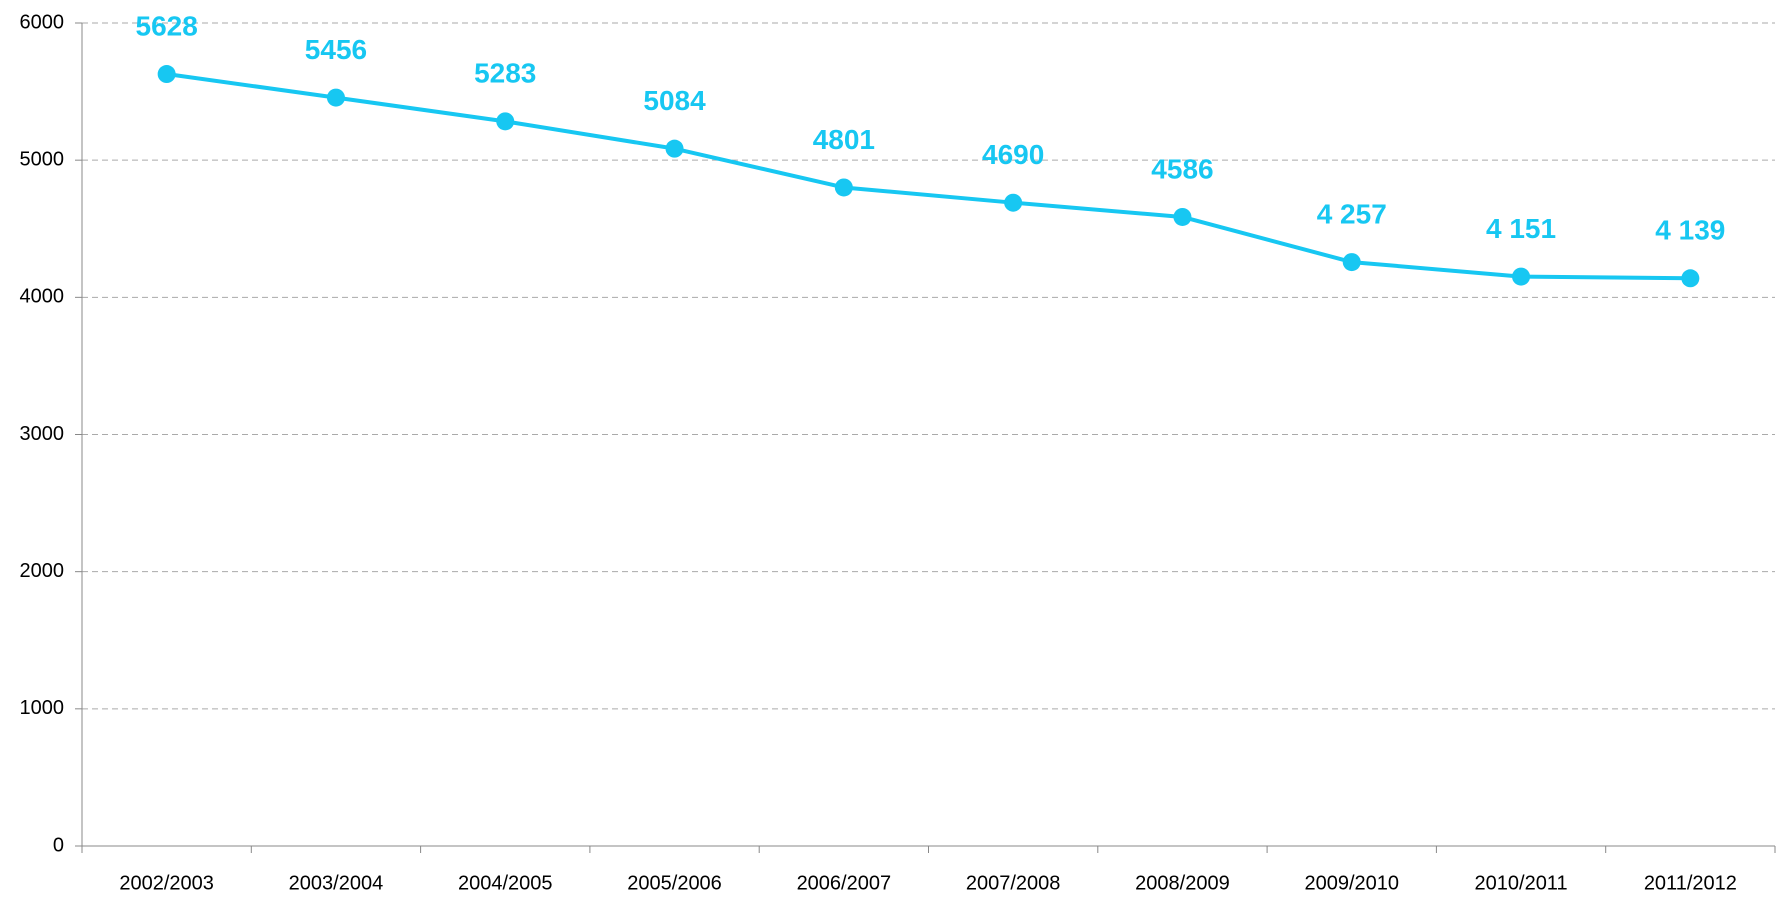 The width and height of the screenshot is (1778, 899). What do you see at coordinates (505, 883) in the screenshot?
I see `x-tick-label: 2004/2005` at bounding box center [505, 883].